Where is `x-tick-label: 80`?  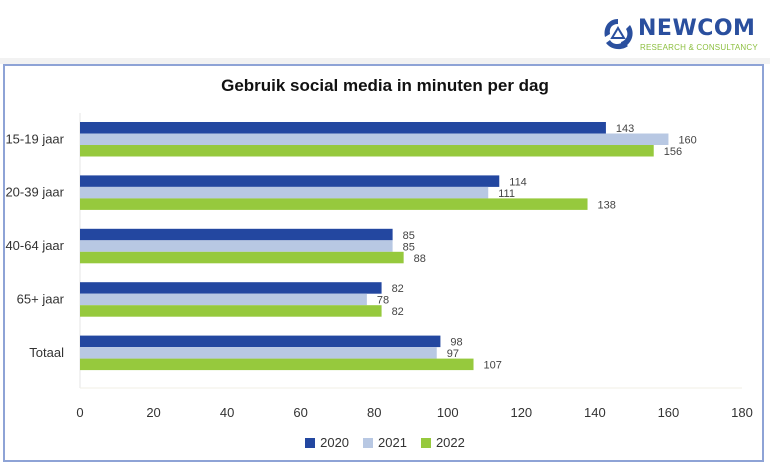 x-tick-label: 80 is located at coordinates (374, 412).